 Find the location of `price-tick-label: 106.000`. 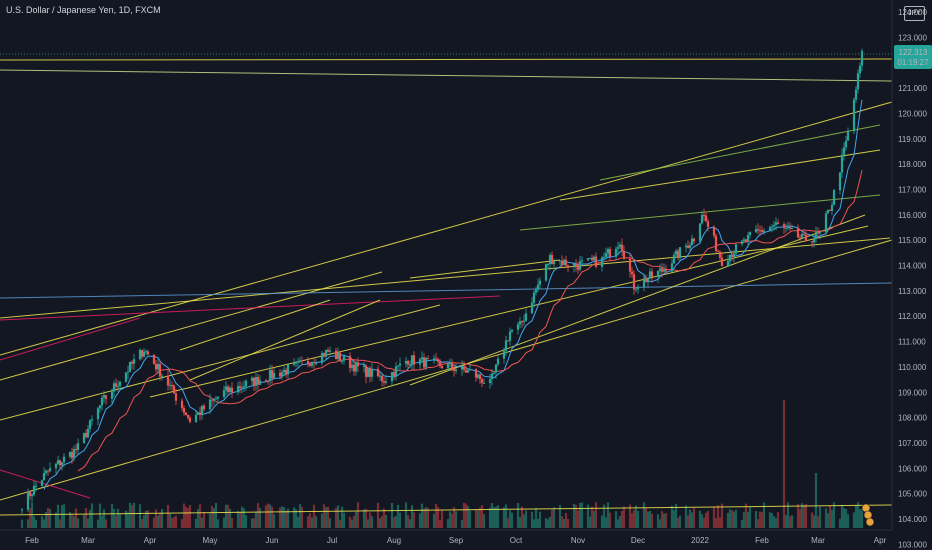

price-tick-label: 106.000 is located at coordinates (912, 468).